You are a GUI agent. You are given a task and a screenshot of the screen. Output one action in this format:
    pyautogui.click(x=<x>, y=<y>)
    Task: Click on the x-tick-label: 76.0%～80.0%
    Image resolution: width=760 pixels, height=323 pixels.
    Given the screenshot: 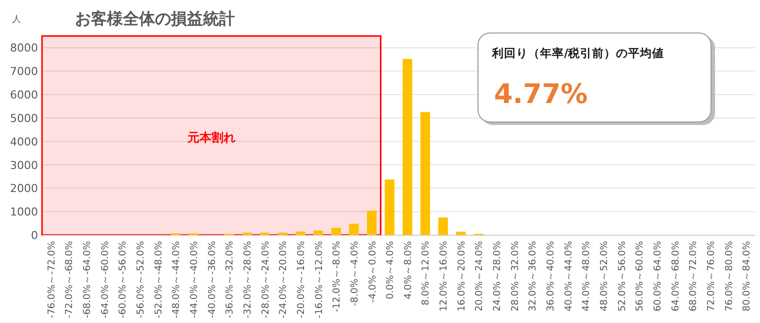 What is the action you would take?
    pyautogui.click(x=729, y=276)
    